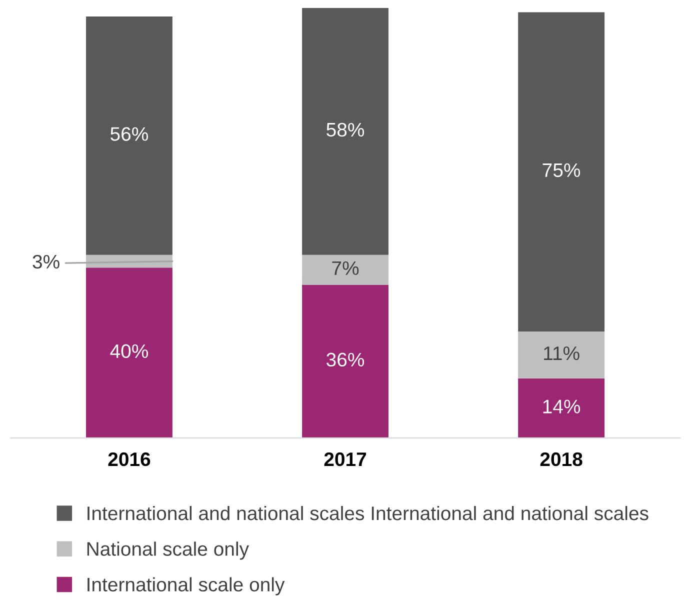 The image size is (694, 610). I want to click on data-label: 75%, so click(561, 170).